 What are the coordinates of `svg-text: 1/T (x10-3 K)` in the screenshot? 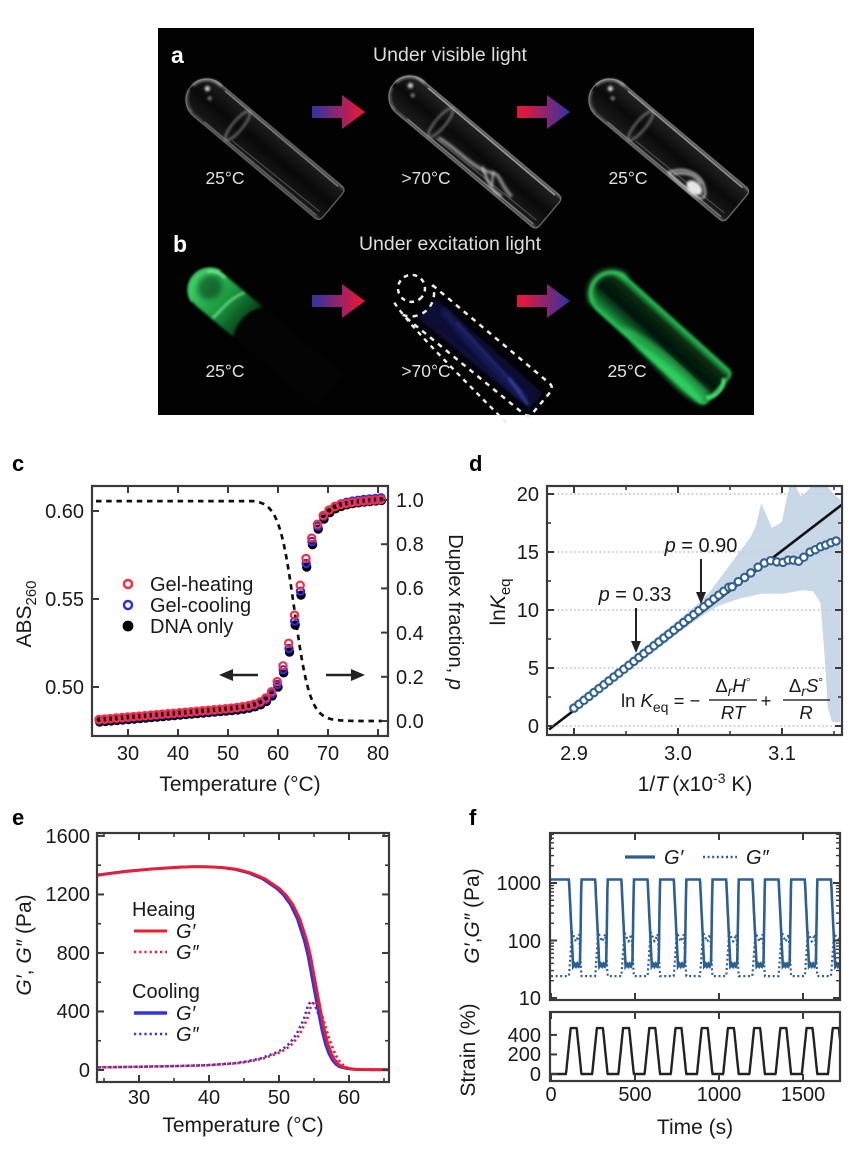 It's located at (695, 783).